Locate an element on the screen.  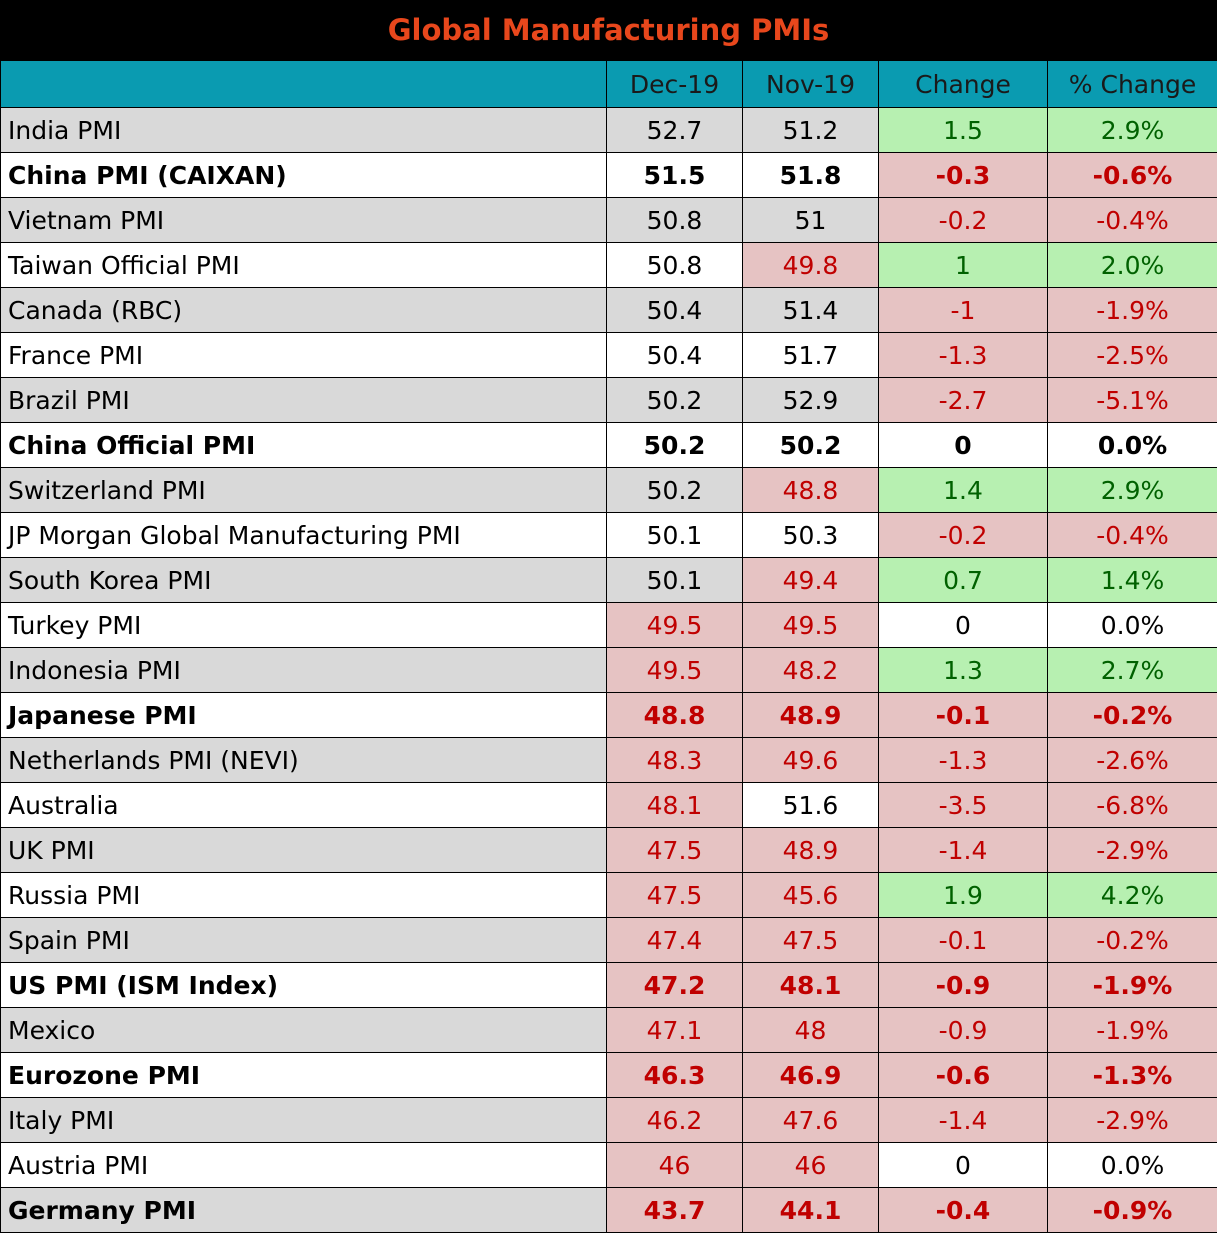
cell-country: France PMI is located at coordinates (303, 355).